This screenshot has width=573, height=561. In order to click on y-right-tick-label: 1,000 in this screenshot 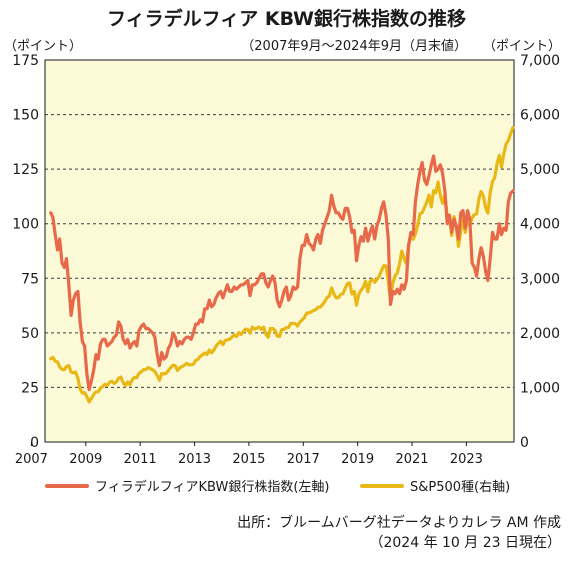, I will do `click(540, 388)`.